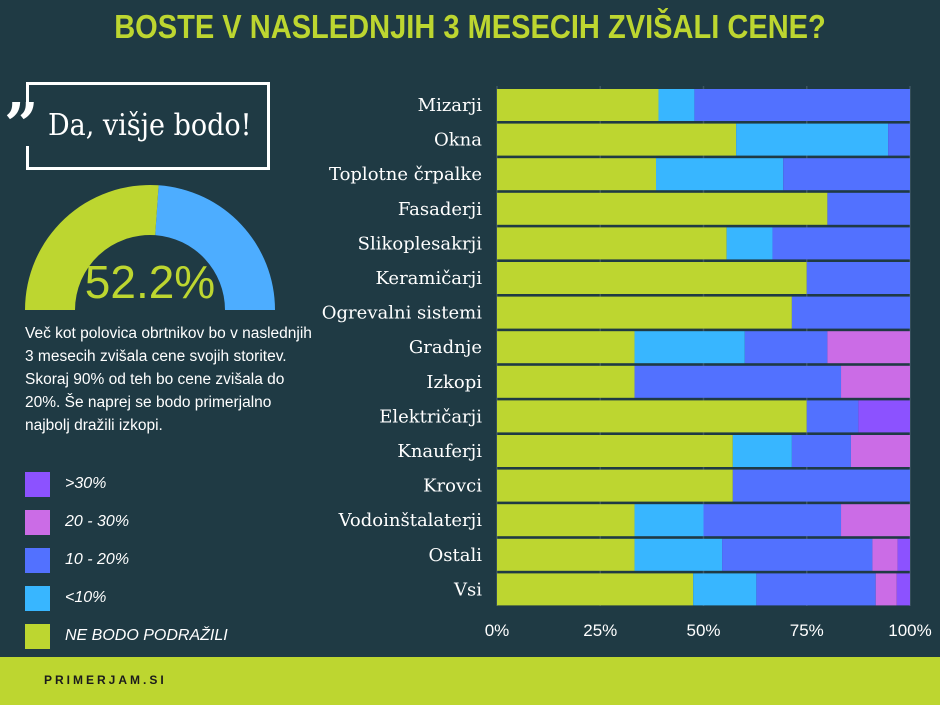 Image resolution: width=940 pixels, height=705 pixels. I want to click on legend-item: NE BODO PODRAŽILI, so click(126, 636).